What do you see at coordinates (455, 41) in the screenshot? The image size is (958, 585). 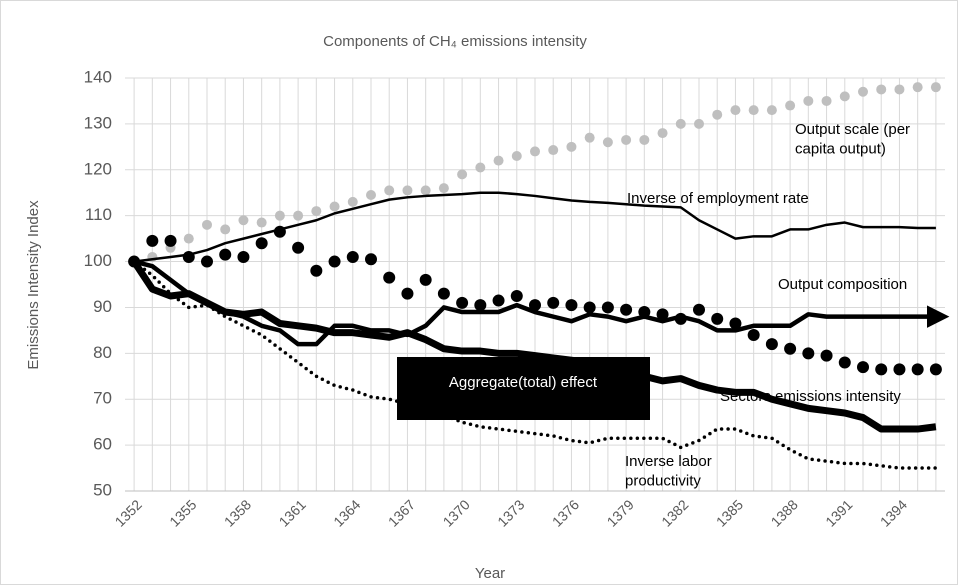 I see `chart-title: Components of CH₄ emissions intensity` at bounding box center [455, 41].